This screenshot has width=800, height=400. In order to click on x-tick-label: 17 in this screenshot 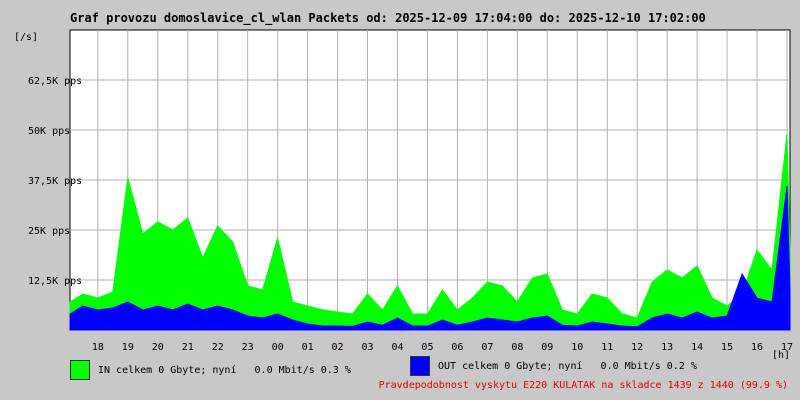, I will do `click(787, 347)`.